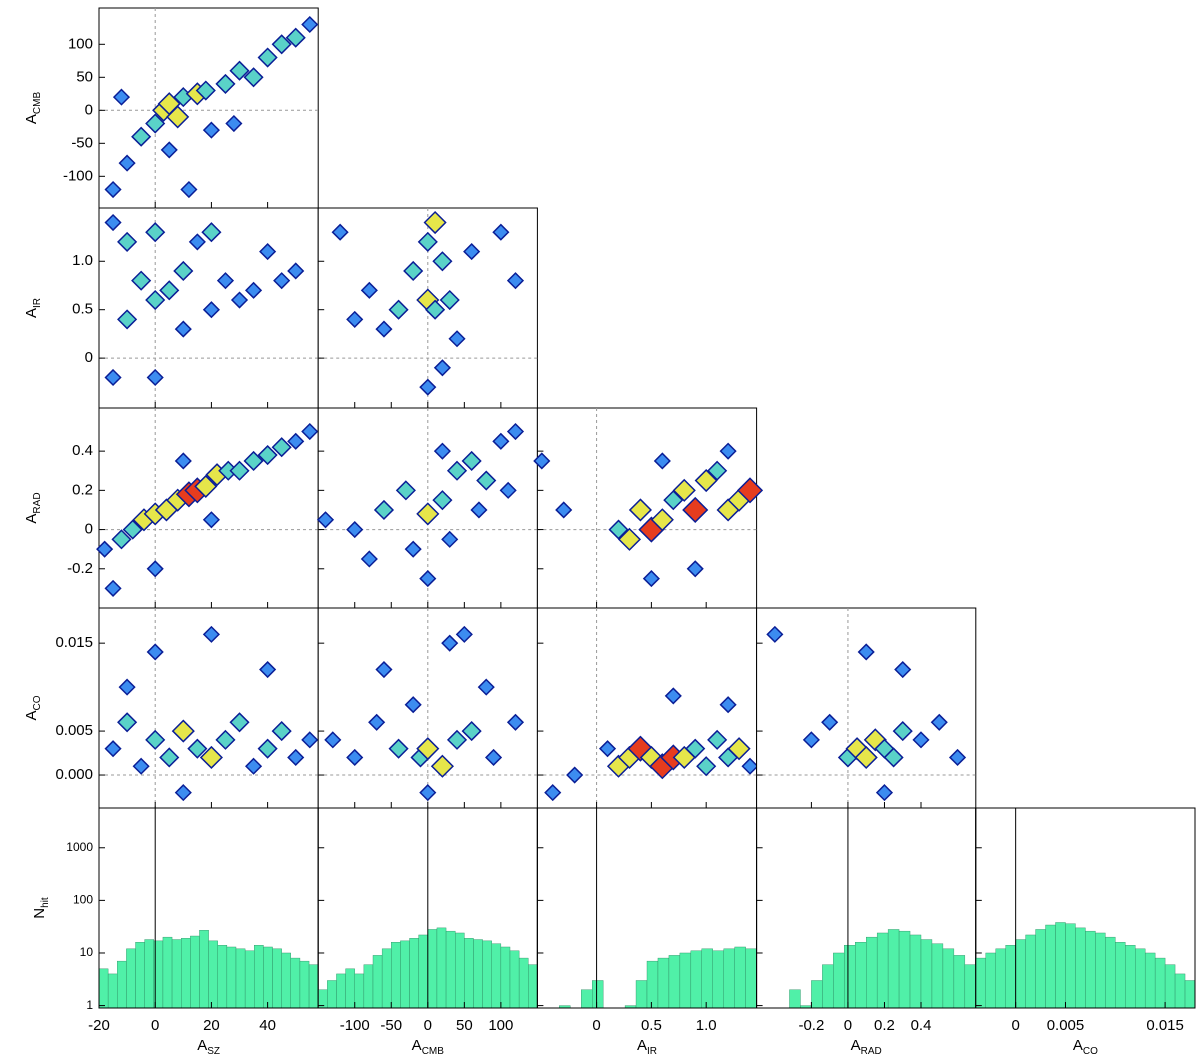 This screenshot has width=1200, height=1057. I want to click on y-tick-label: -0.2, so click(80, 568).